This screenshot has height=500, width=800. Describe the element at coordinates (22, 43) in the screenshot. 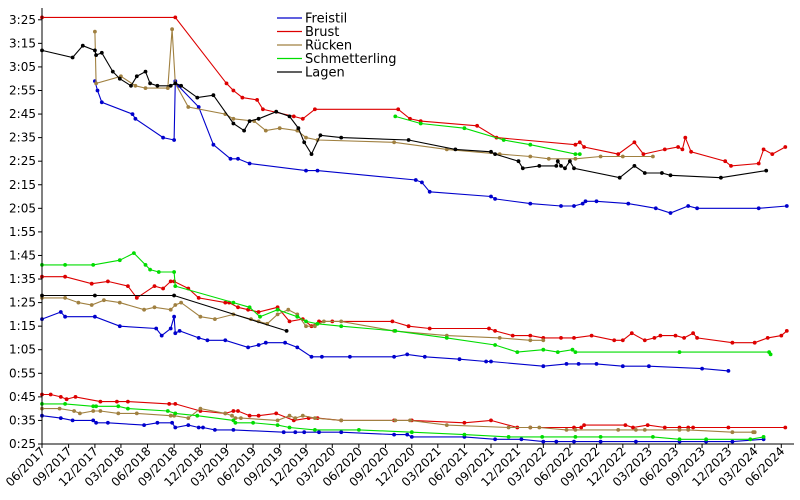

I see `y-tick-label: 3:15` at that location.